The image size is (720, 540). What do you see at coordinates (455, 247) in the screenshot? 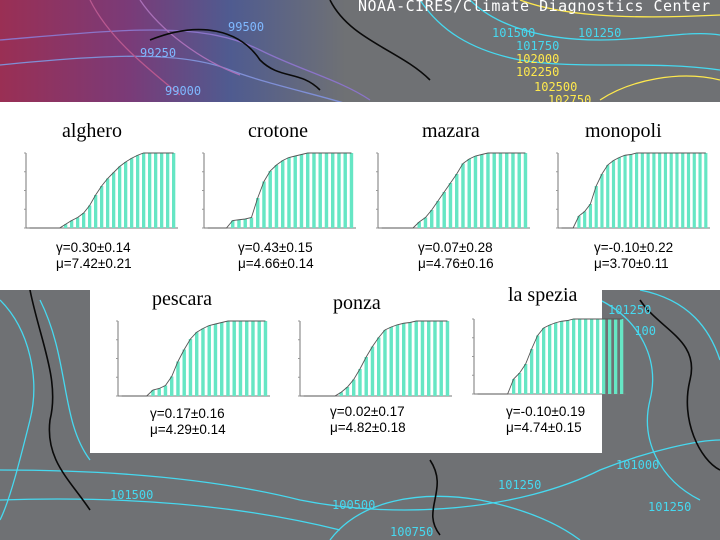
I see `gamma-value: γ=0.07±0.28` at bounding box center [455, 247].